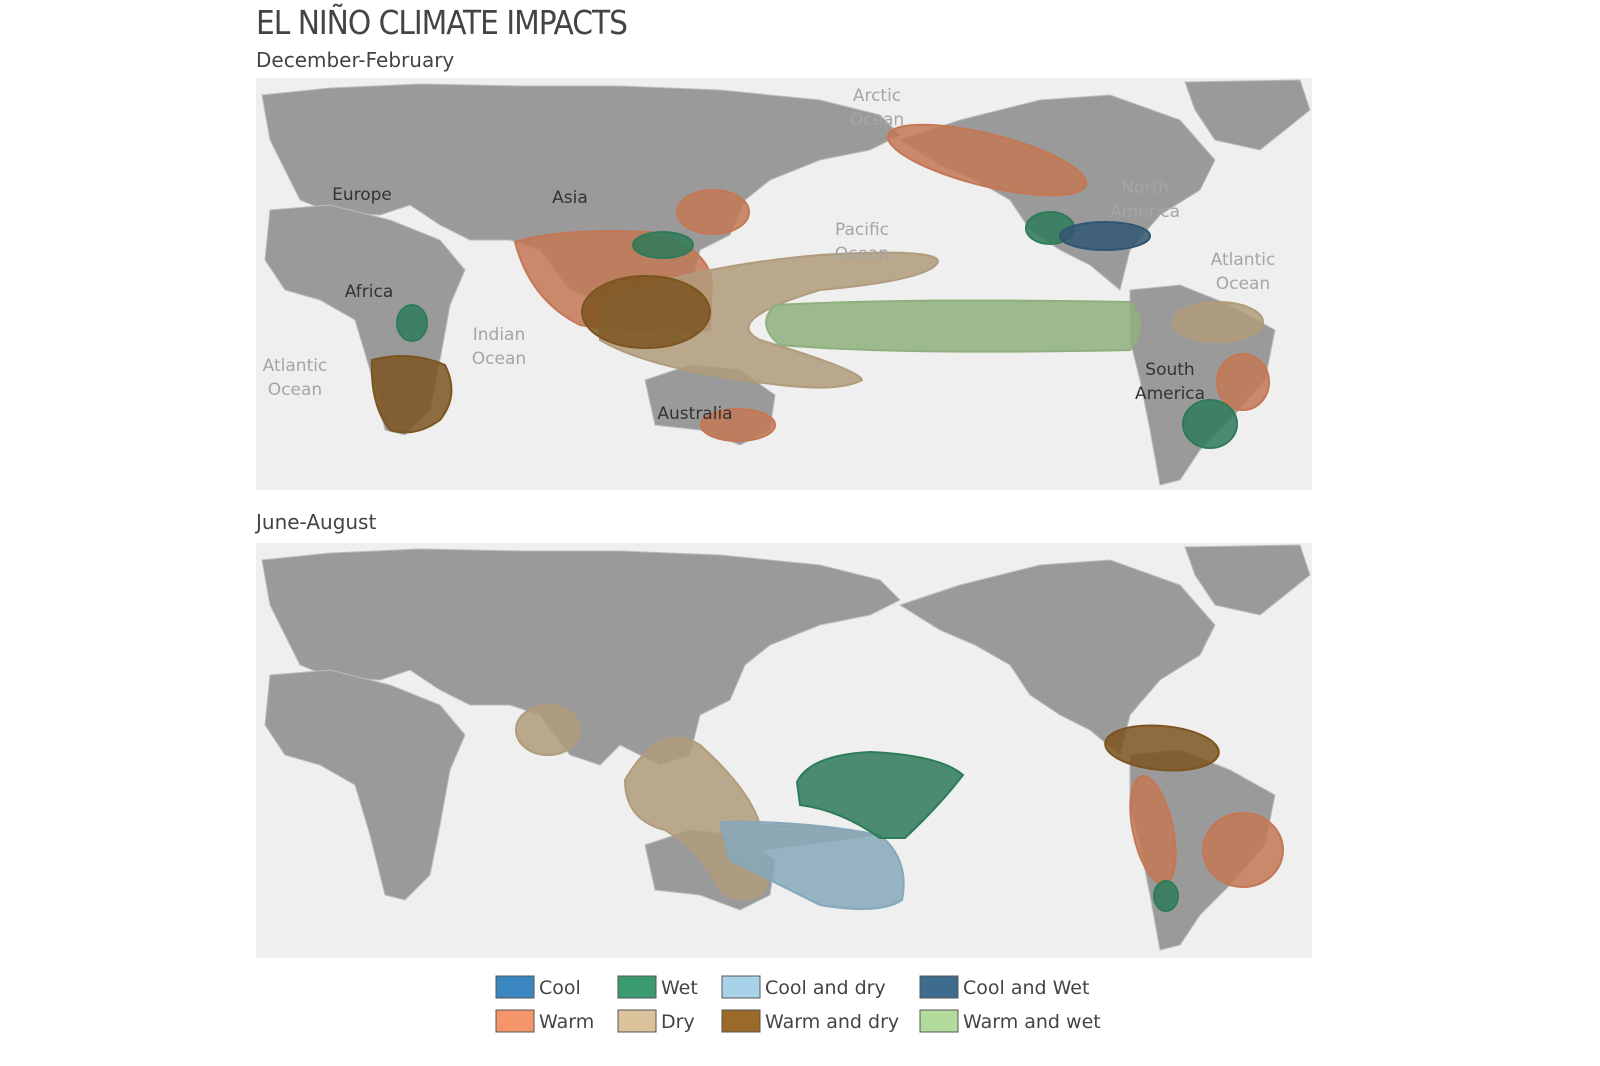 Image resolution: width=1600 pixels, height=1066 pixels. What do you see at coordinates (1170, 382) in the screenshot?
I see `region-label: South America` at bounding box center [1170, 382].